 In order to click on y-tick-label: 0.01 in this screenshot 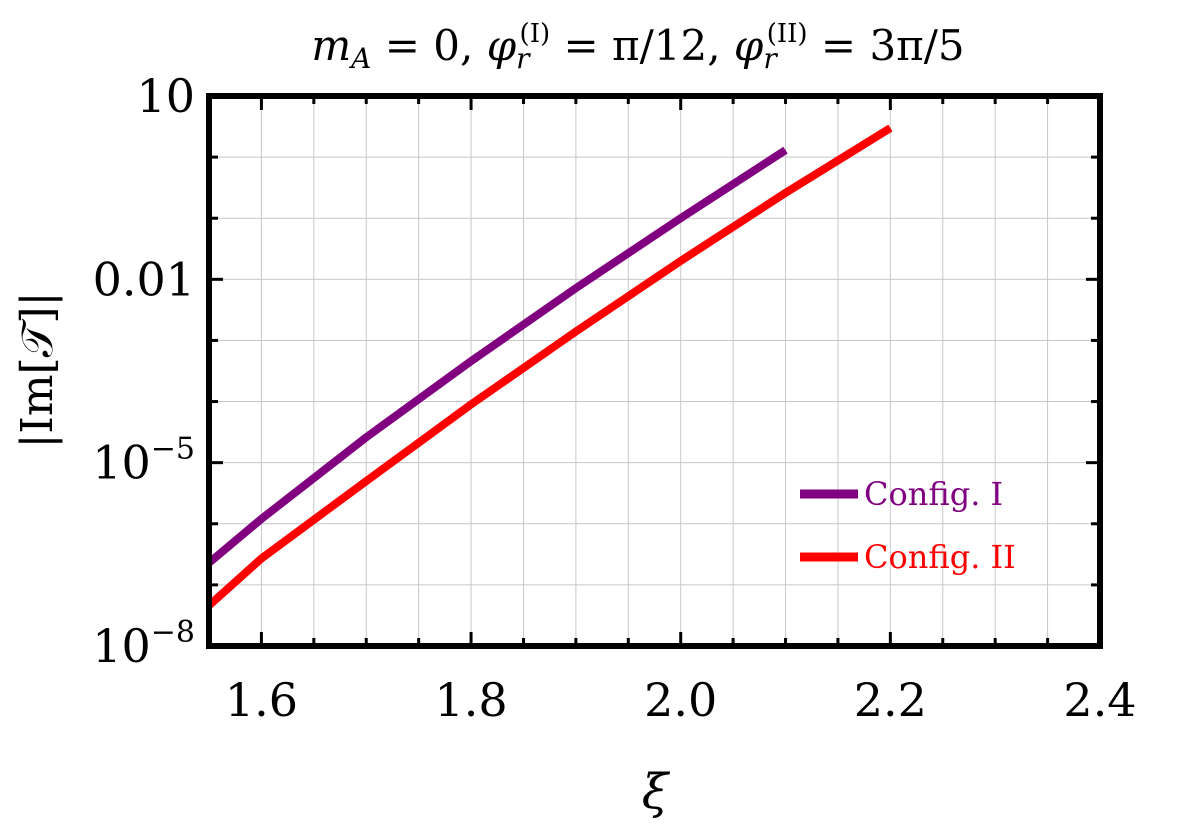, I will do `click(144, 279)`.